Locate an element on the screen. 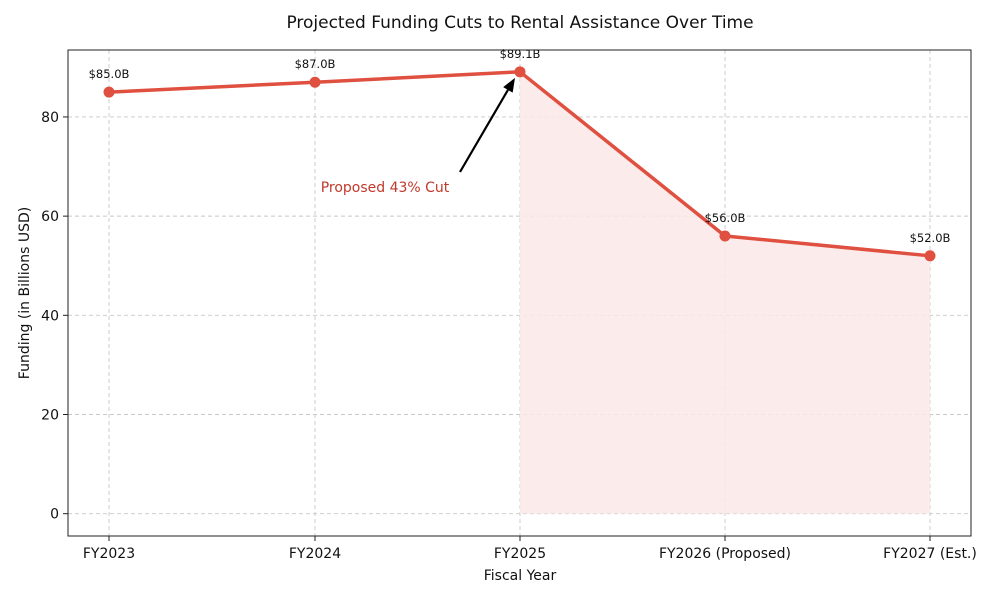 The image size is (1000, 600). y-tick-label: 80 is located at coordinates (50, 118).